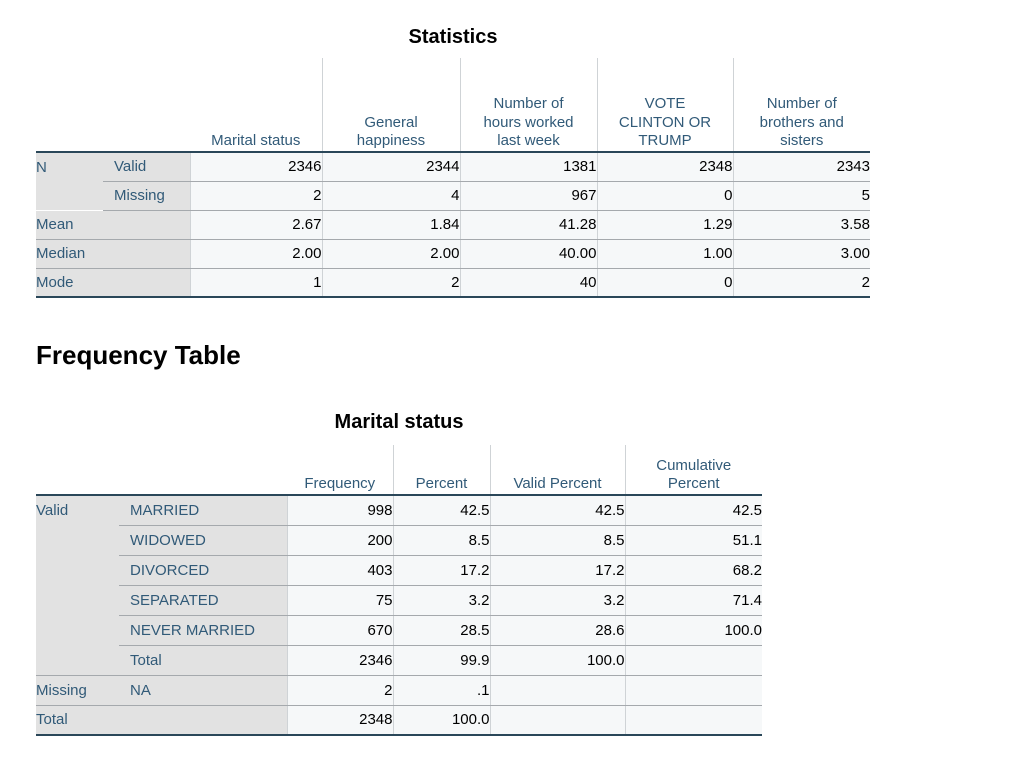  I want to click on stat-value: 1.84, so click(390, 225).